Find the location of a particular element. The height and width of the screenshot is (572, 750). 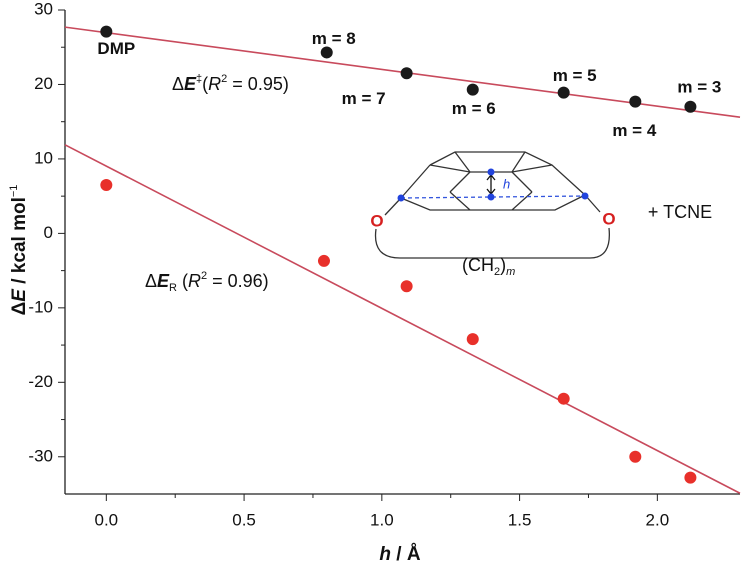

fit-annotation: ΔE‡(R2 = 0.95) is located at coordinates (230, 83).